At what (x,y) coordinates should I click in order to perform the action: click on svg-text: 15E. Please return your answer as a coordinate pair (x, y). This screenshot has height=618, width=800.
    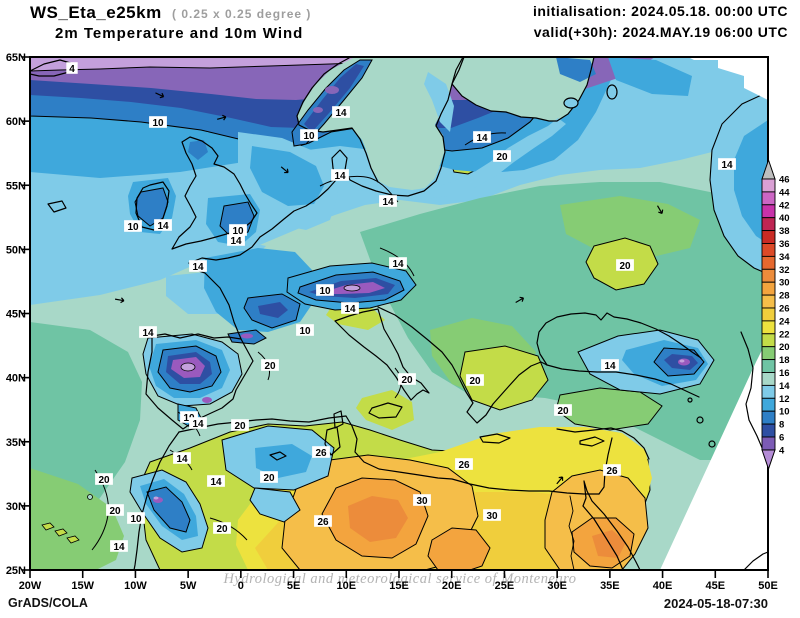
    Looking at the image, I should click on (399, 586).